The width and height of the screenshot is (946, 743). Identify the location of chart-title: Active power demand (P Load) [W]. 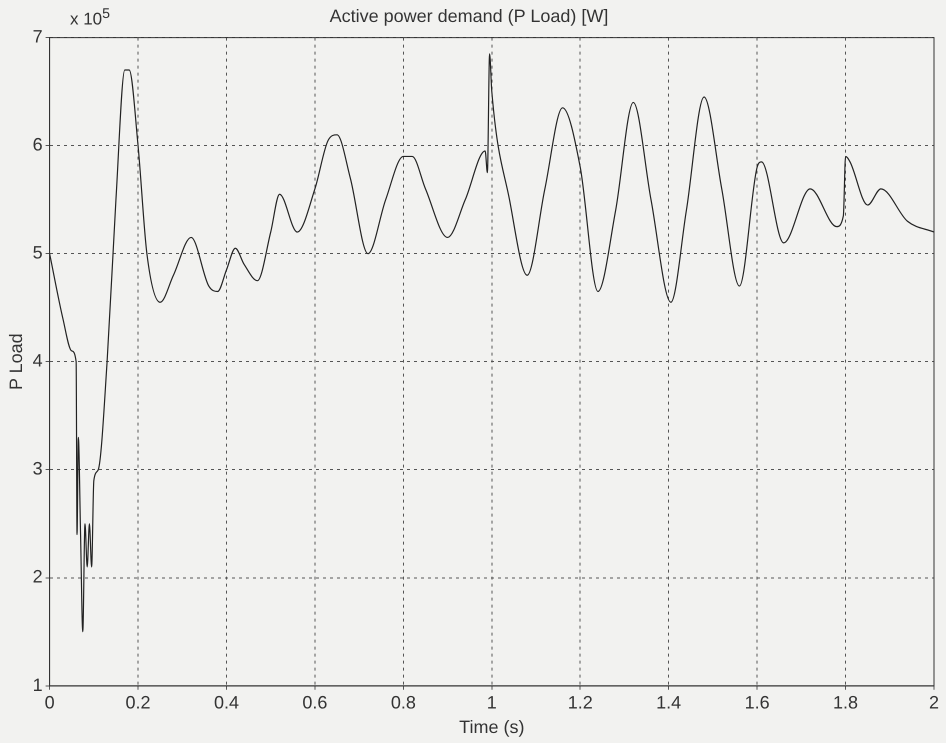
(469, 16).